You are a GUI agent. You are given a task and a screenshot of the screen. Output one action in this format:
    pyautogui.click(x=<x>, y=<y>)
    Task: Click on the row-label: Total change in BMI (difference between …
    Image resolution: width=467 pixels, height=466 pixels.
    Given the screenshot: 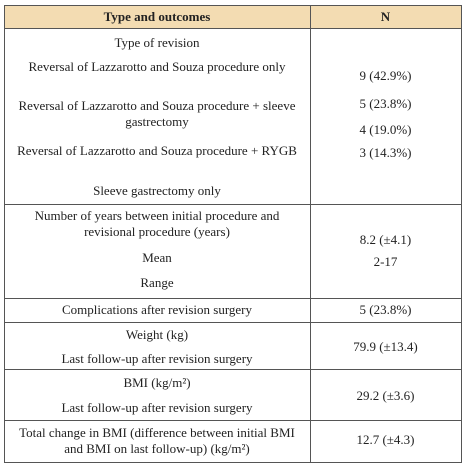 What is the action you would take?
    pyautogui.click(x=157, y=440)
    